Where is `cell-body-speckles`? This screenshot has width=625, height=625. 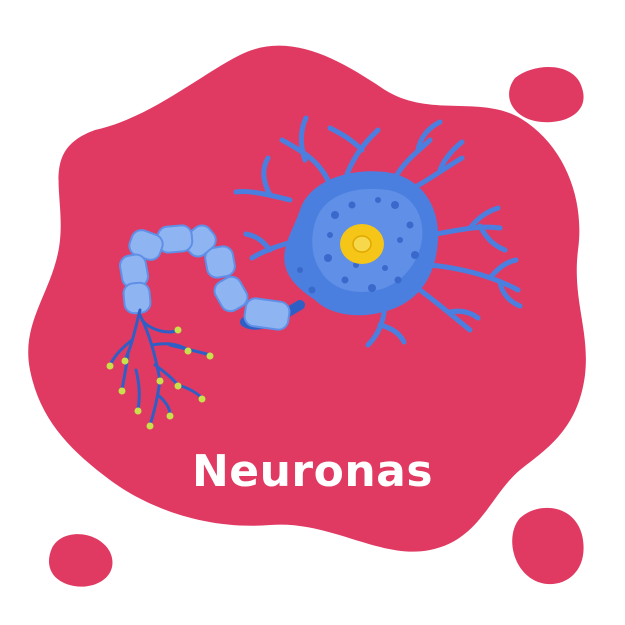
cell-body-speckles is located at coordinates (358, 245).